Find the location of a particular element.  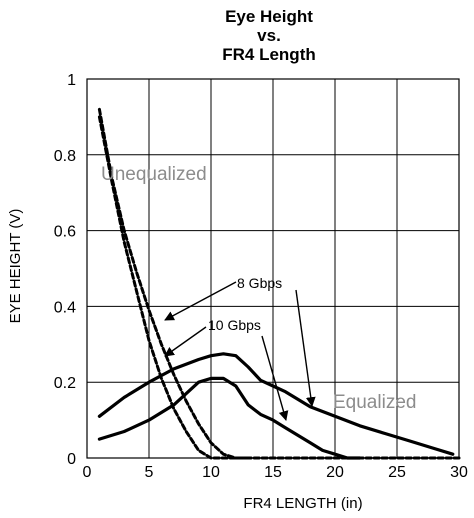

x-tick-label: 0 is located at coordinates (87, 472).